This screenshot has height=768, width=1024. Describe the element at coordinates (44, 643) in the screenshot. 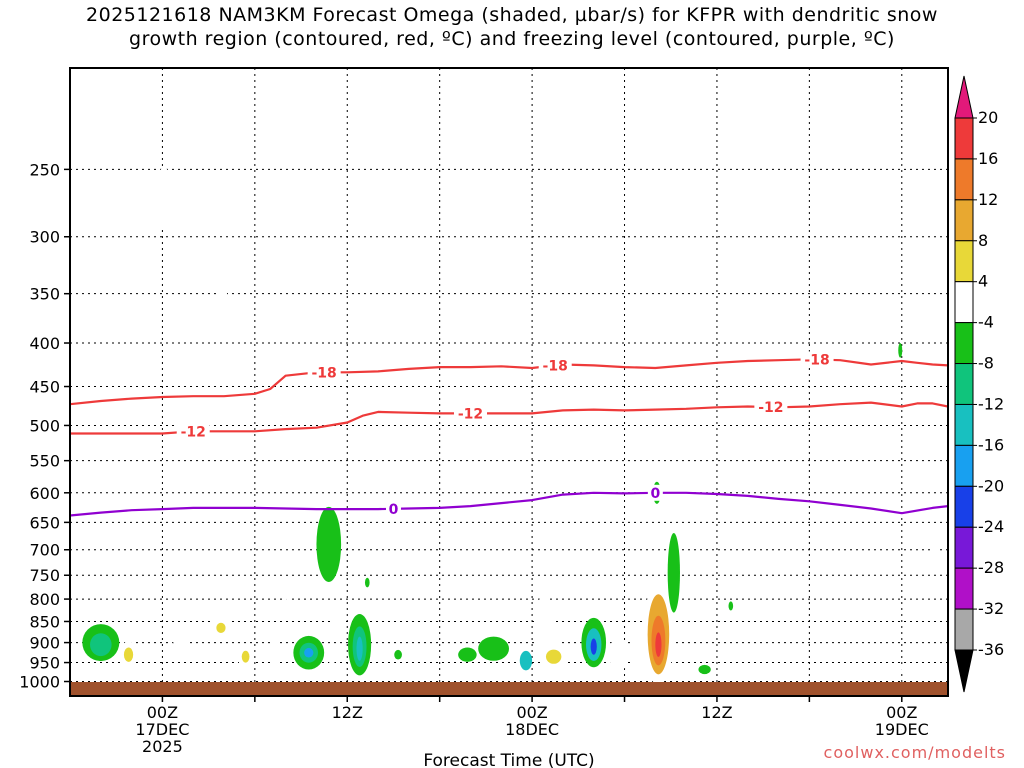

I see `y-tick-label: 900` at that location.